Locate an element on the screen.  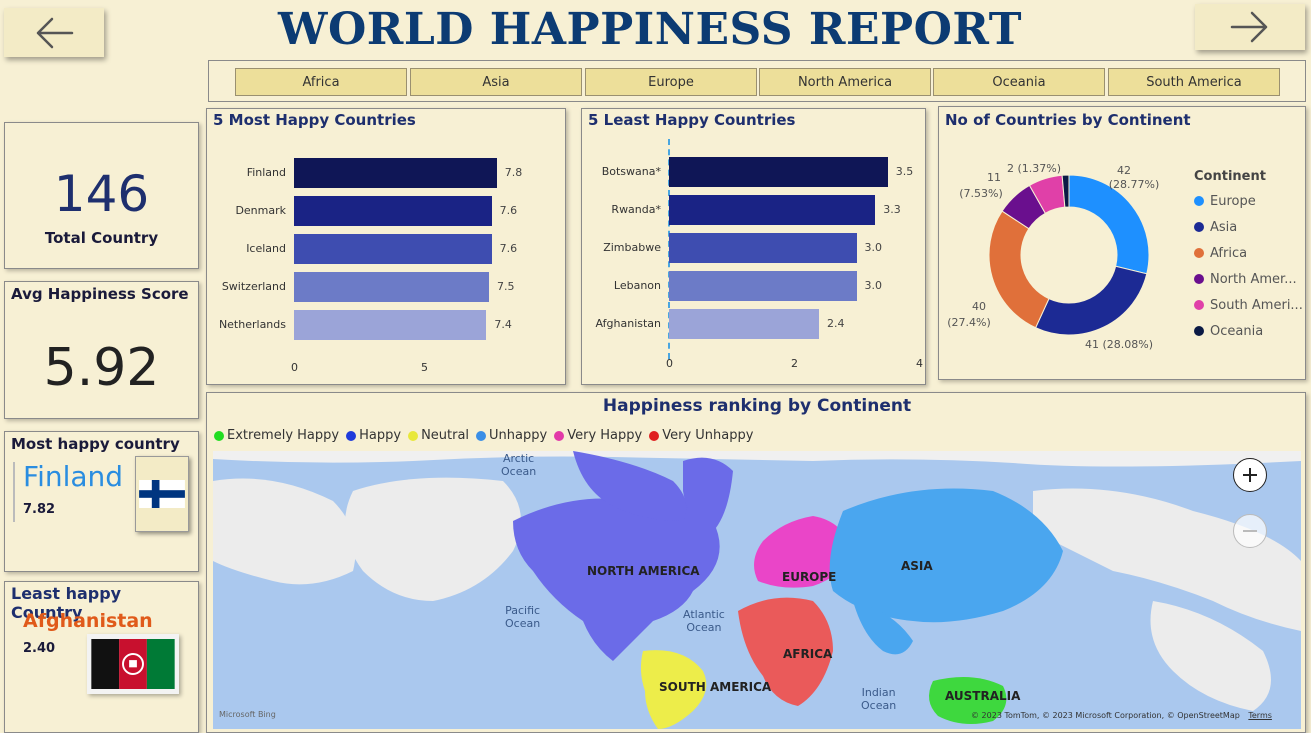
slicer-item-africa: Africa is located at coordinates (321, 82).